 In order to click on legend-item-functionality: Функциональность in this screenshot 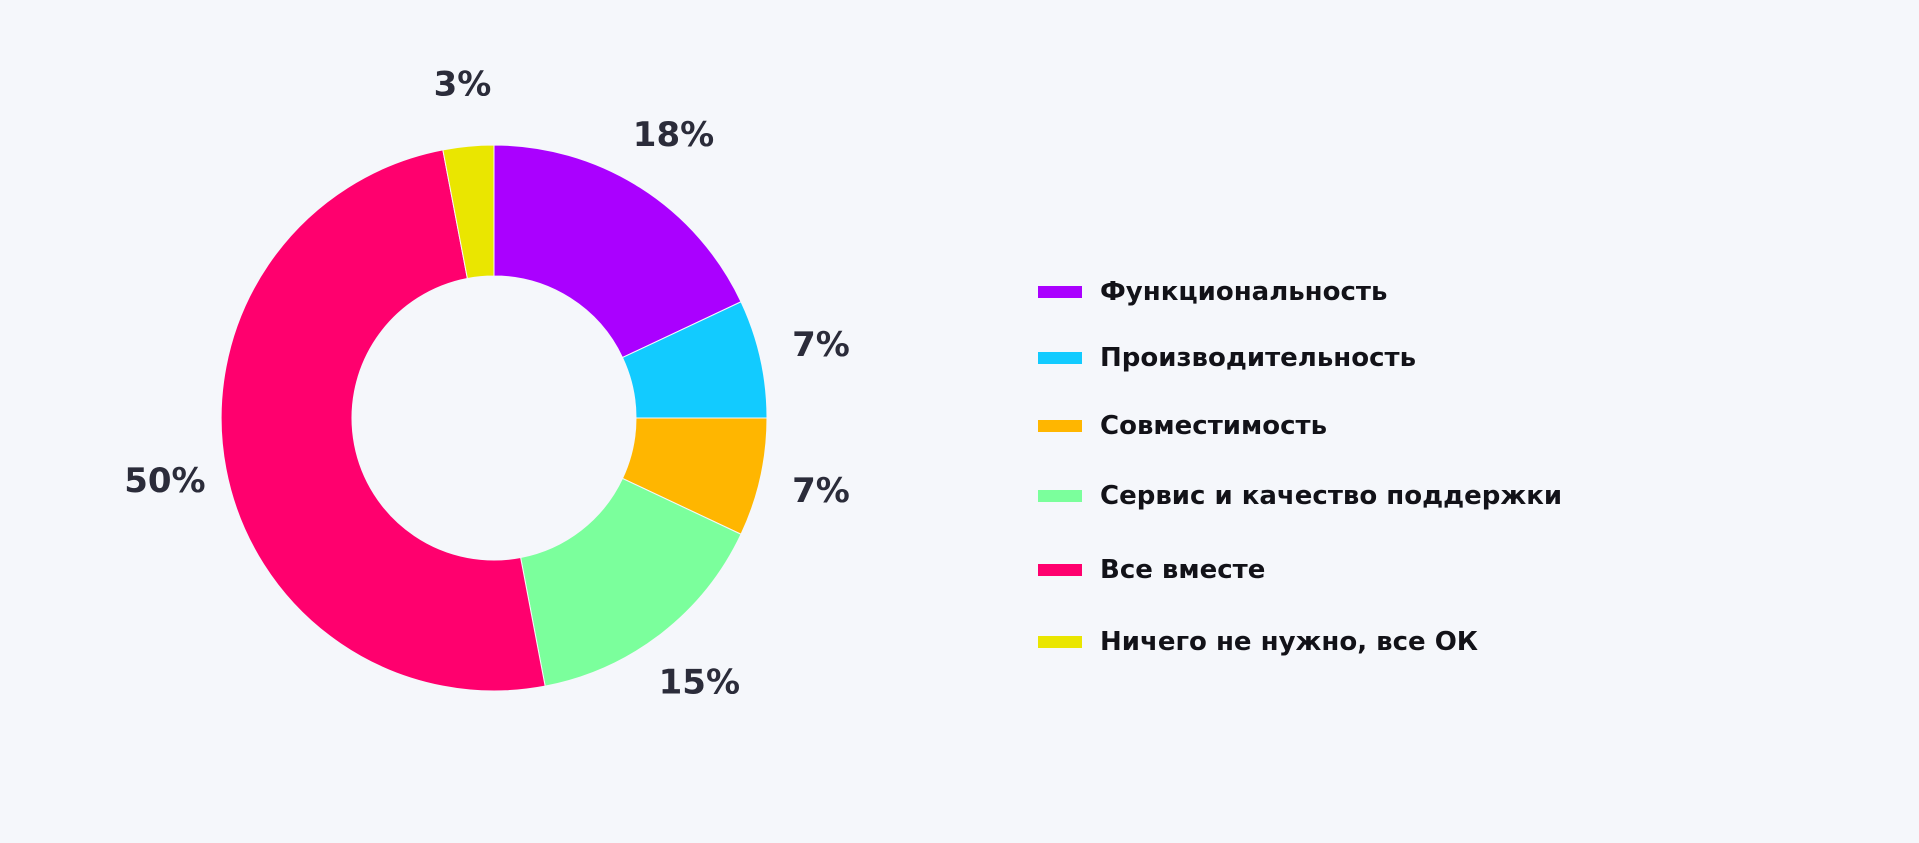, I will do `click(1212, 292)`.